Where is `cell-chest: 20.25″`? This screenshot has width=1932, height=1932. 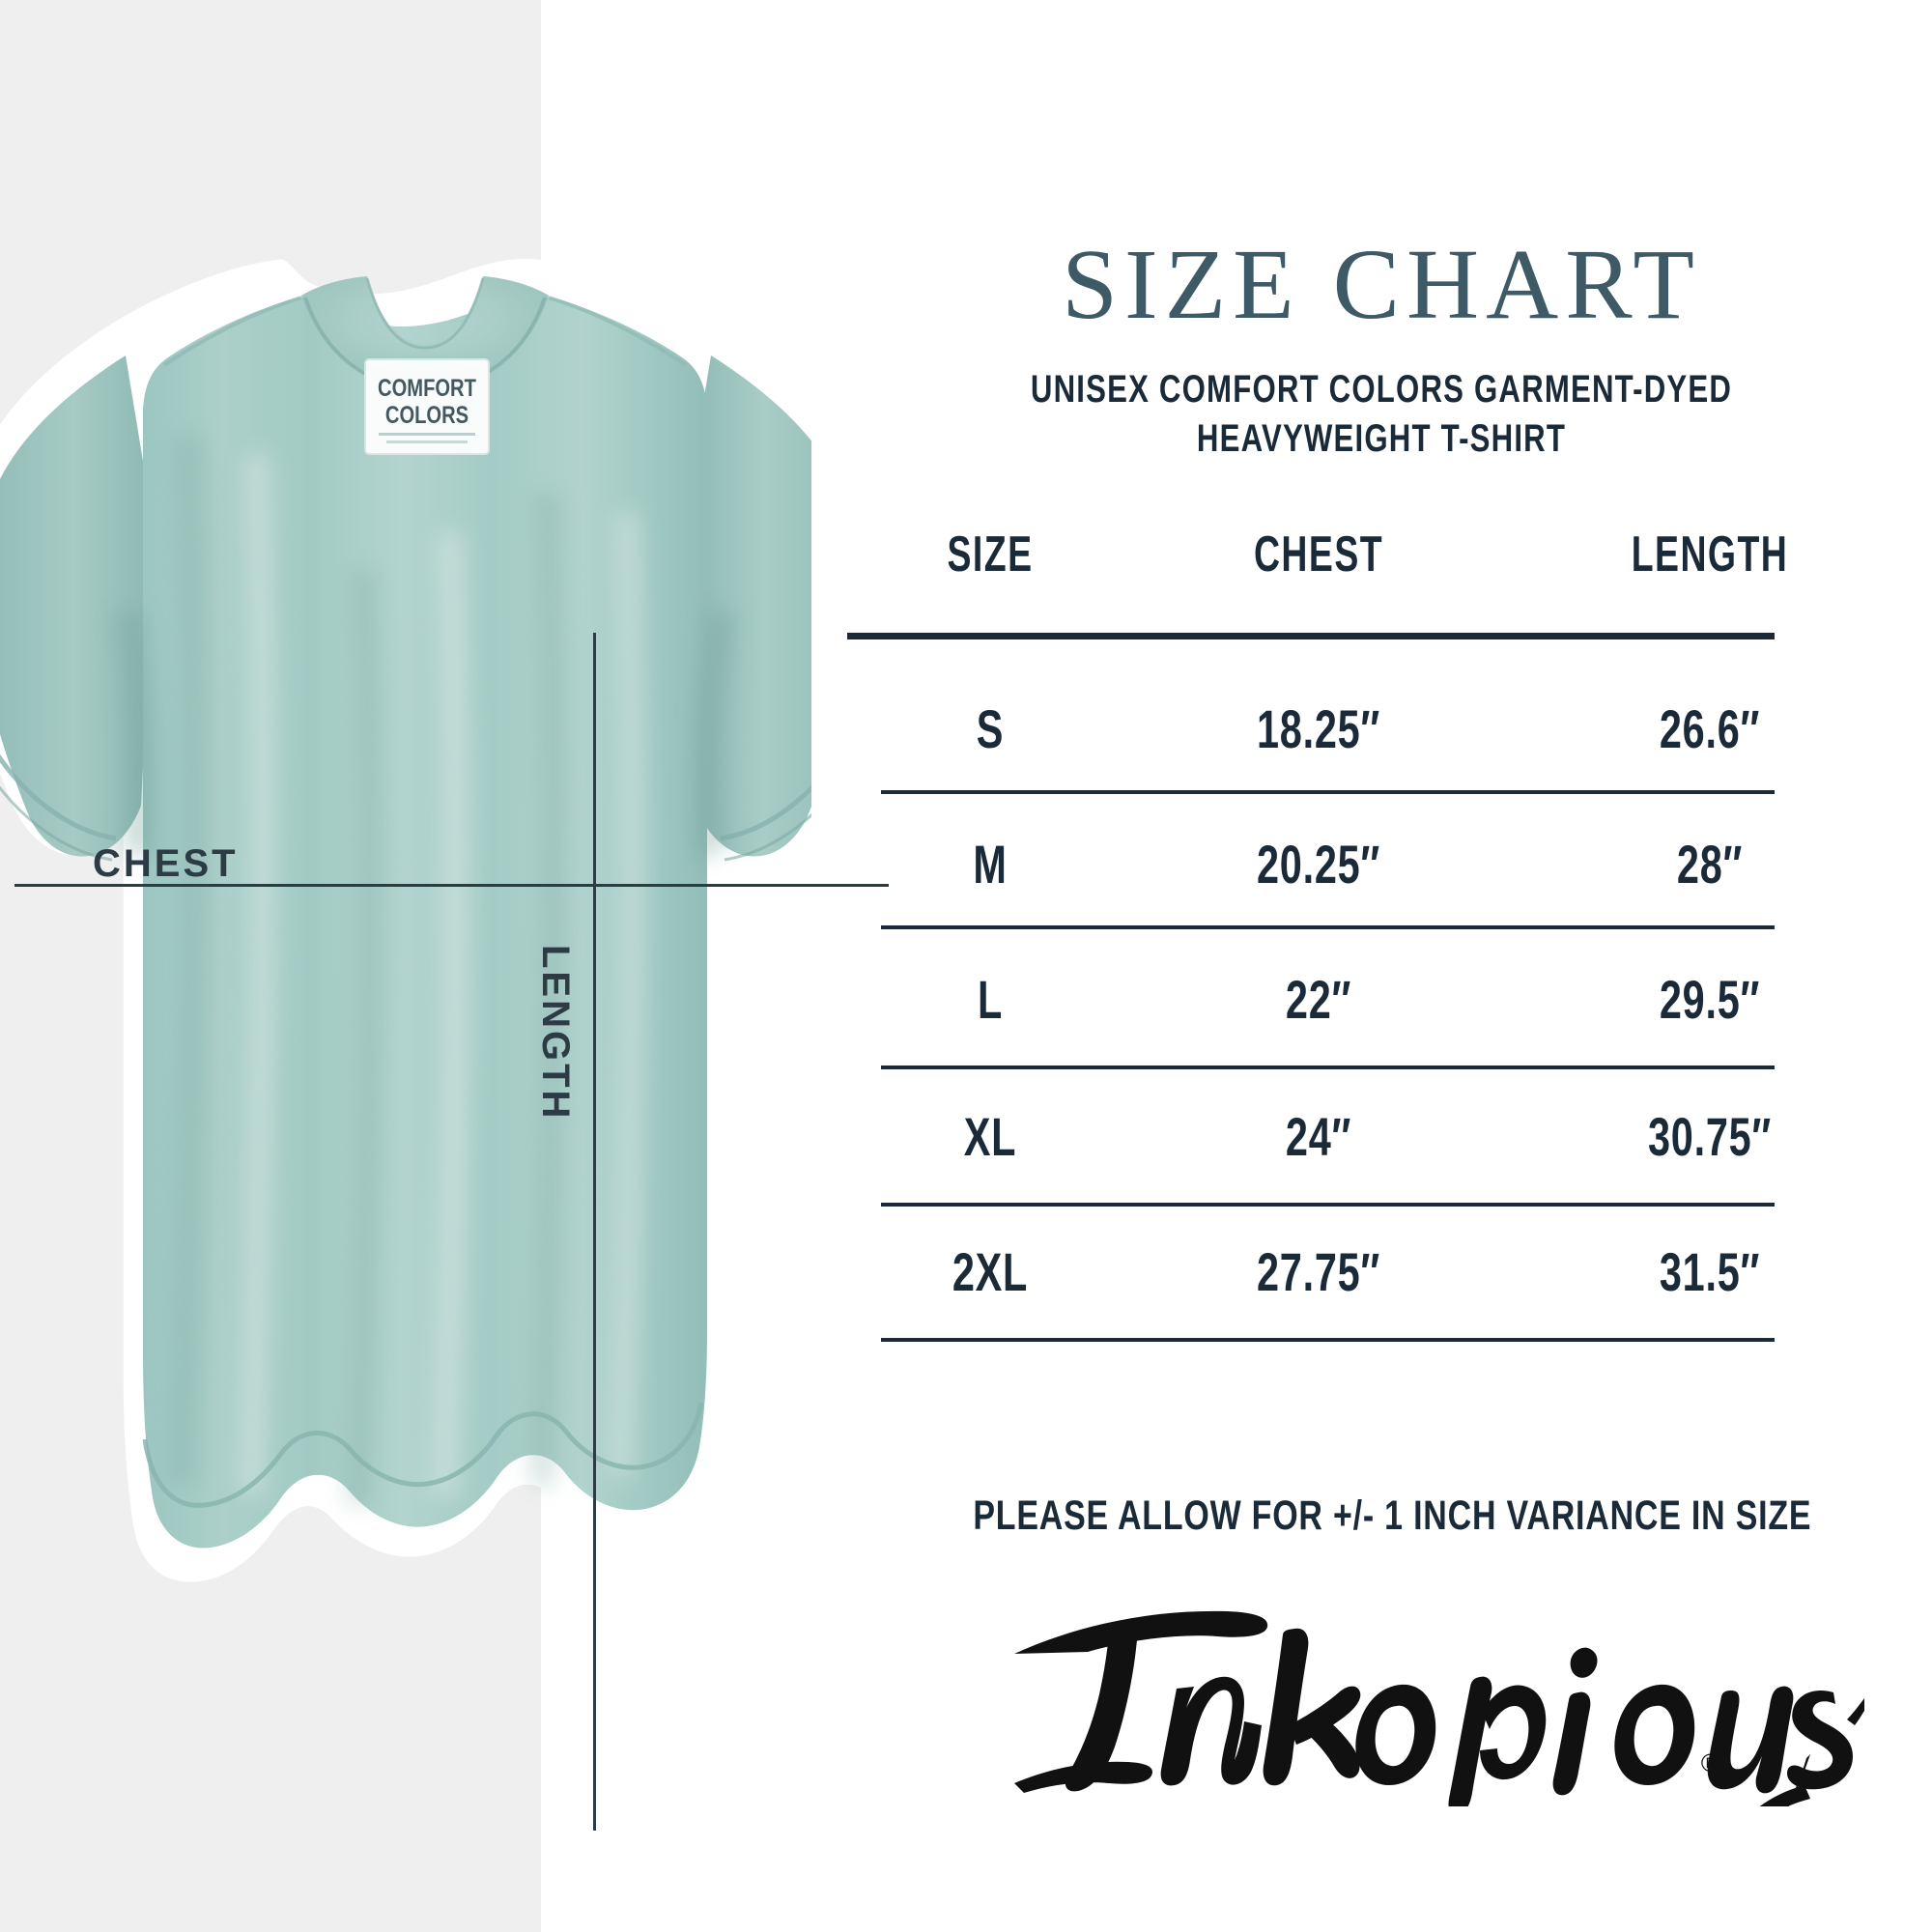 cell-chest: 20.25″ is located at coordinates (1318, 864).